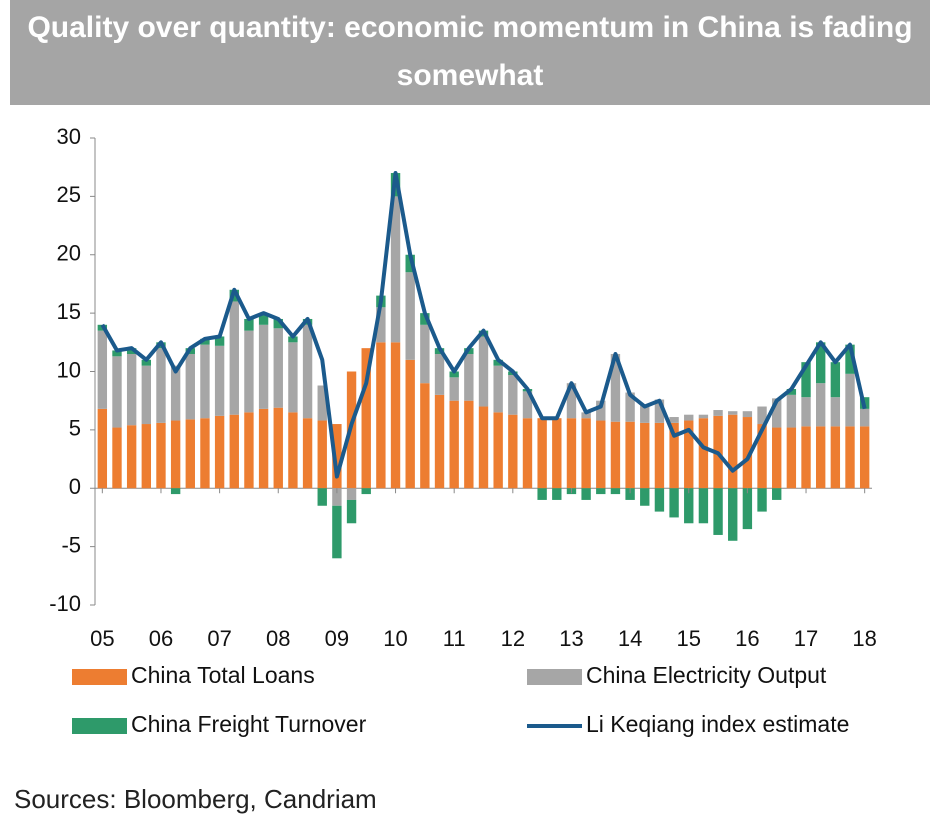 The width and height of the screenshot is (940, 828). What do you see at coordinates (513, 638) in the screenshot?
I see `x-tick-label: 12` at bounding box center [513, 638].